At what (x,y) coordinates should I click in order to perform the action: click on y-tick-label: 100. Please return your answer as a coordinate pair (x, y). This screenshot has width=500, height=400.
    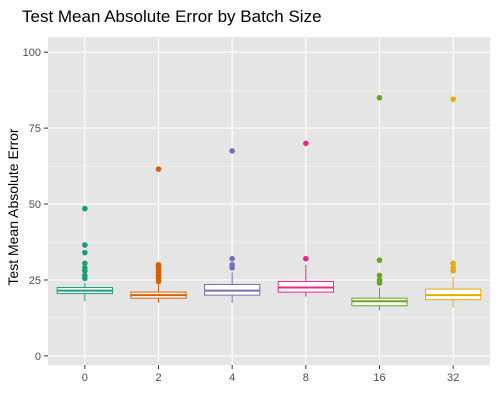
    Looking at the image, I should click on (32, 53).